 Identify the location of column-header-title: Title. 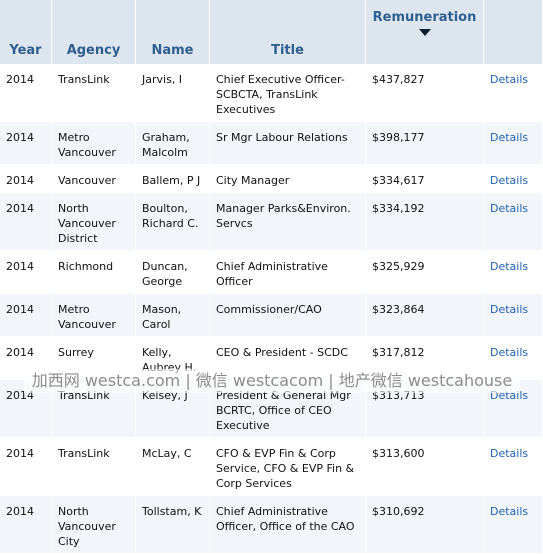
(288, 32).